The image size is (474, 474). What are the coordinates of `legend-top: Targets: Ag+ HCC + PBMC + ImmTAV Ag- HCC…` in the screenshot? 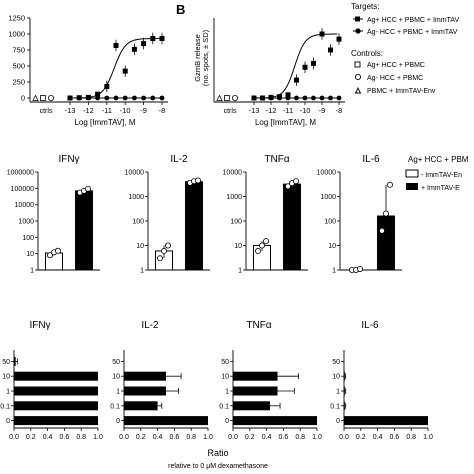 It's located at (405, 48).